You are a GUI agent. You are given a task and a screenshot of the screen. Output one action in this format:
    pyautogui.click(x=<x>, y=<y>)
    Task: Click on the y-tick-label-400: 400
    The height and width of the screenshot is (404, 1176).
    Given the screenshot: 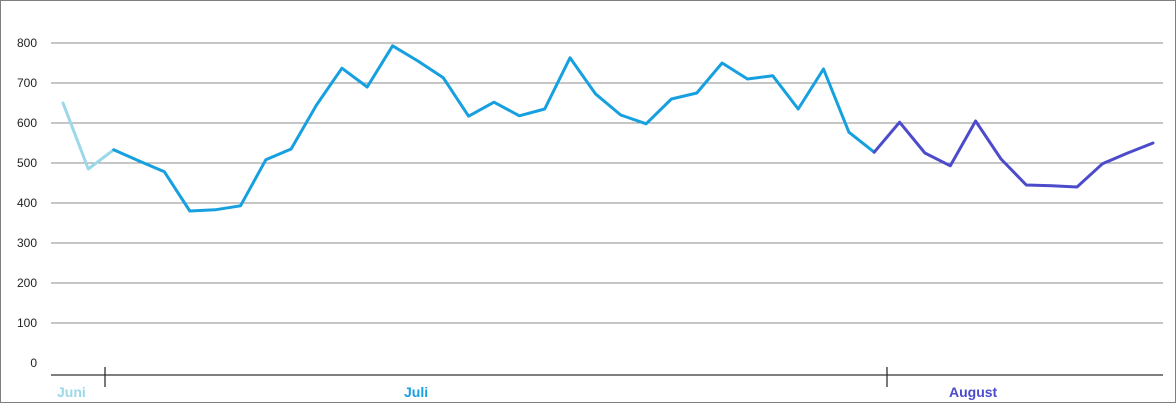 What is the action you would take?
    pyautogui.click(x=27, y=203)
    